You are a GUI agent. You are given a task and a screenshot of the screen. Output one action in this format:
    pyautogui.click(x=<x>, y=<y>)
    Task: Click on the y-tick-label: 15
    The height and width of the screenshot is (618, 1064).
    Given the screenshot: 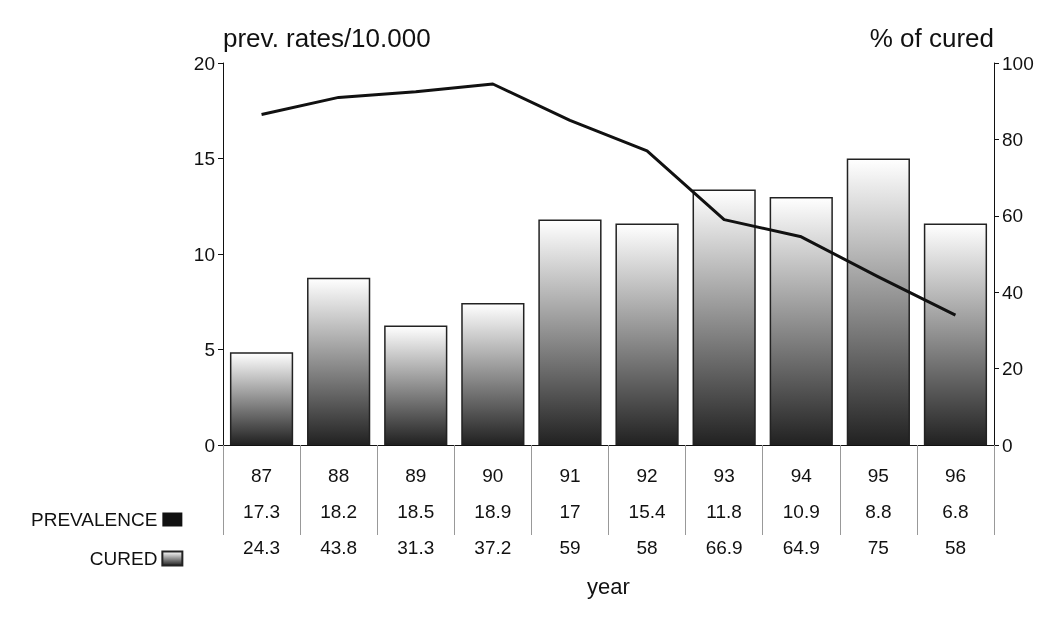 What is the action you would take?
    pyautogui.click(x=204, y=158)
    